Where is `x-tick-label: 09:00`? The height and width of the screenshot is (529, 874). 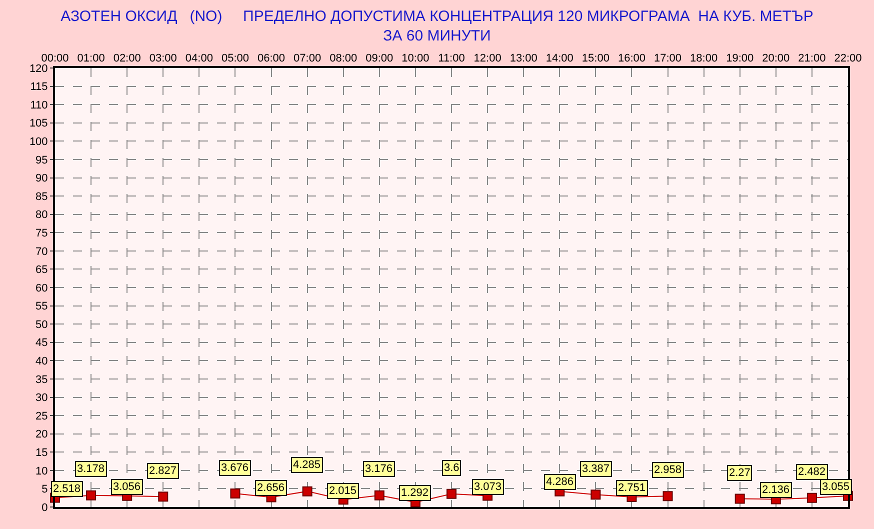
x-tick-label: 09:00 is located at coordinates (380, 58).